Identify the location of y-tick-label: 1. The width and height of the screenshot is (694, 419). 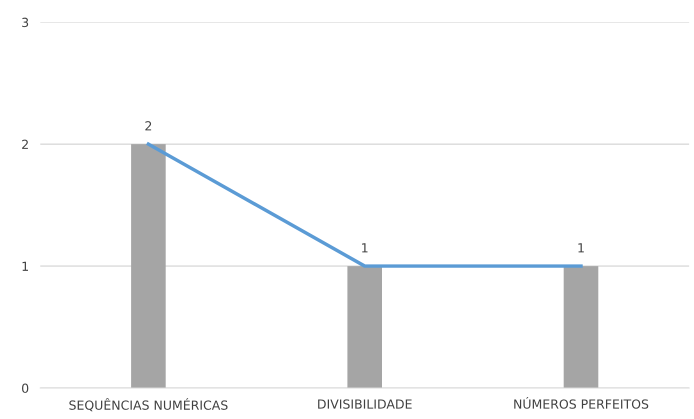
(25, 266).